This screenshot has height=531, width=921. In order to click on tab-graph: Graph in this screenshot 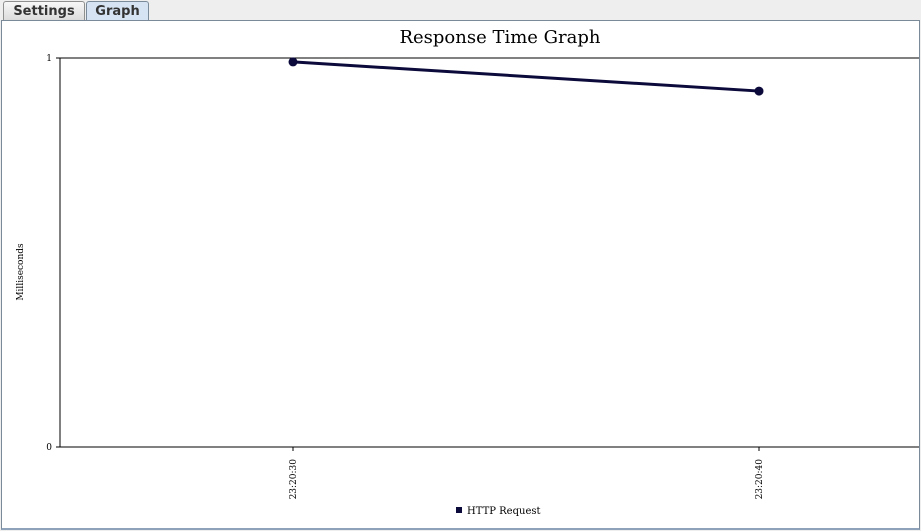, I will do `click(117, 11)`.